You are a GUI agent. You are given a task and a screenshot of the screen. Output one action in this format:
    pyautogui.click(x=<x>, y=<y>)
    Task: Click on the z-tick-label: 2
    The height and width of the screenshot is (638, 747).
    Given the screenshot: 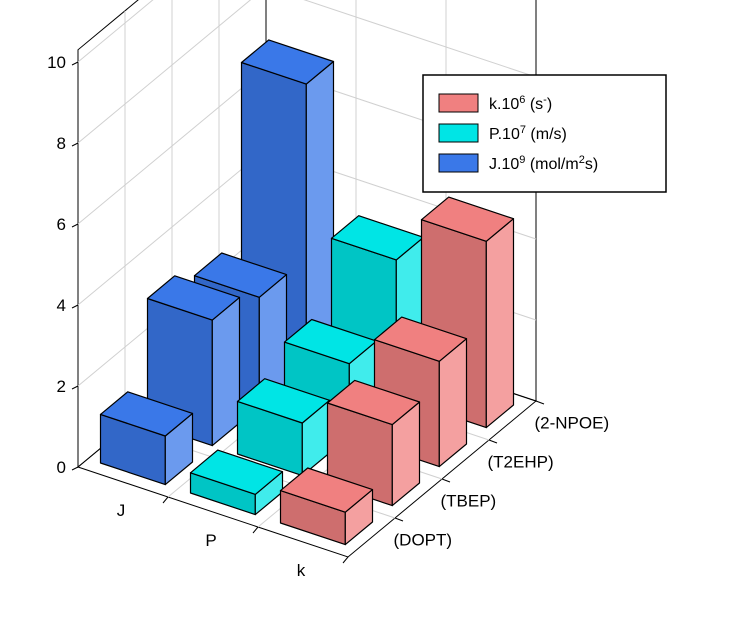 What is the action you would take?
    pyautogui.click(x=61, y=386)
    